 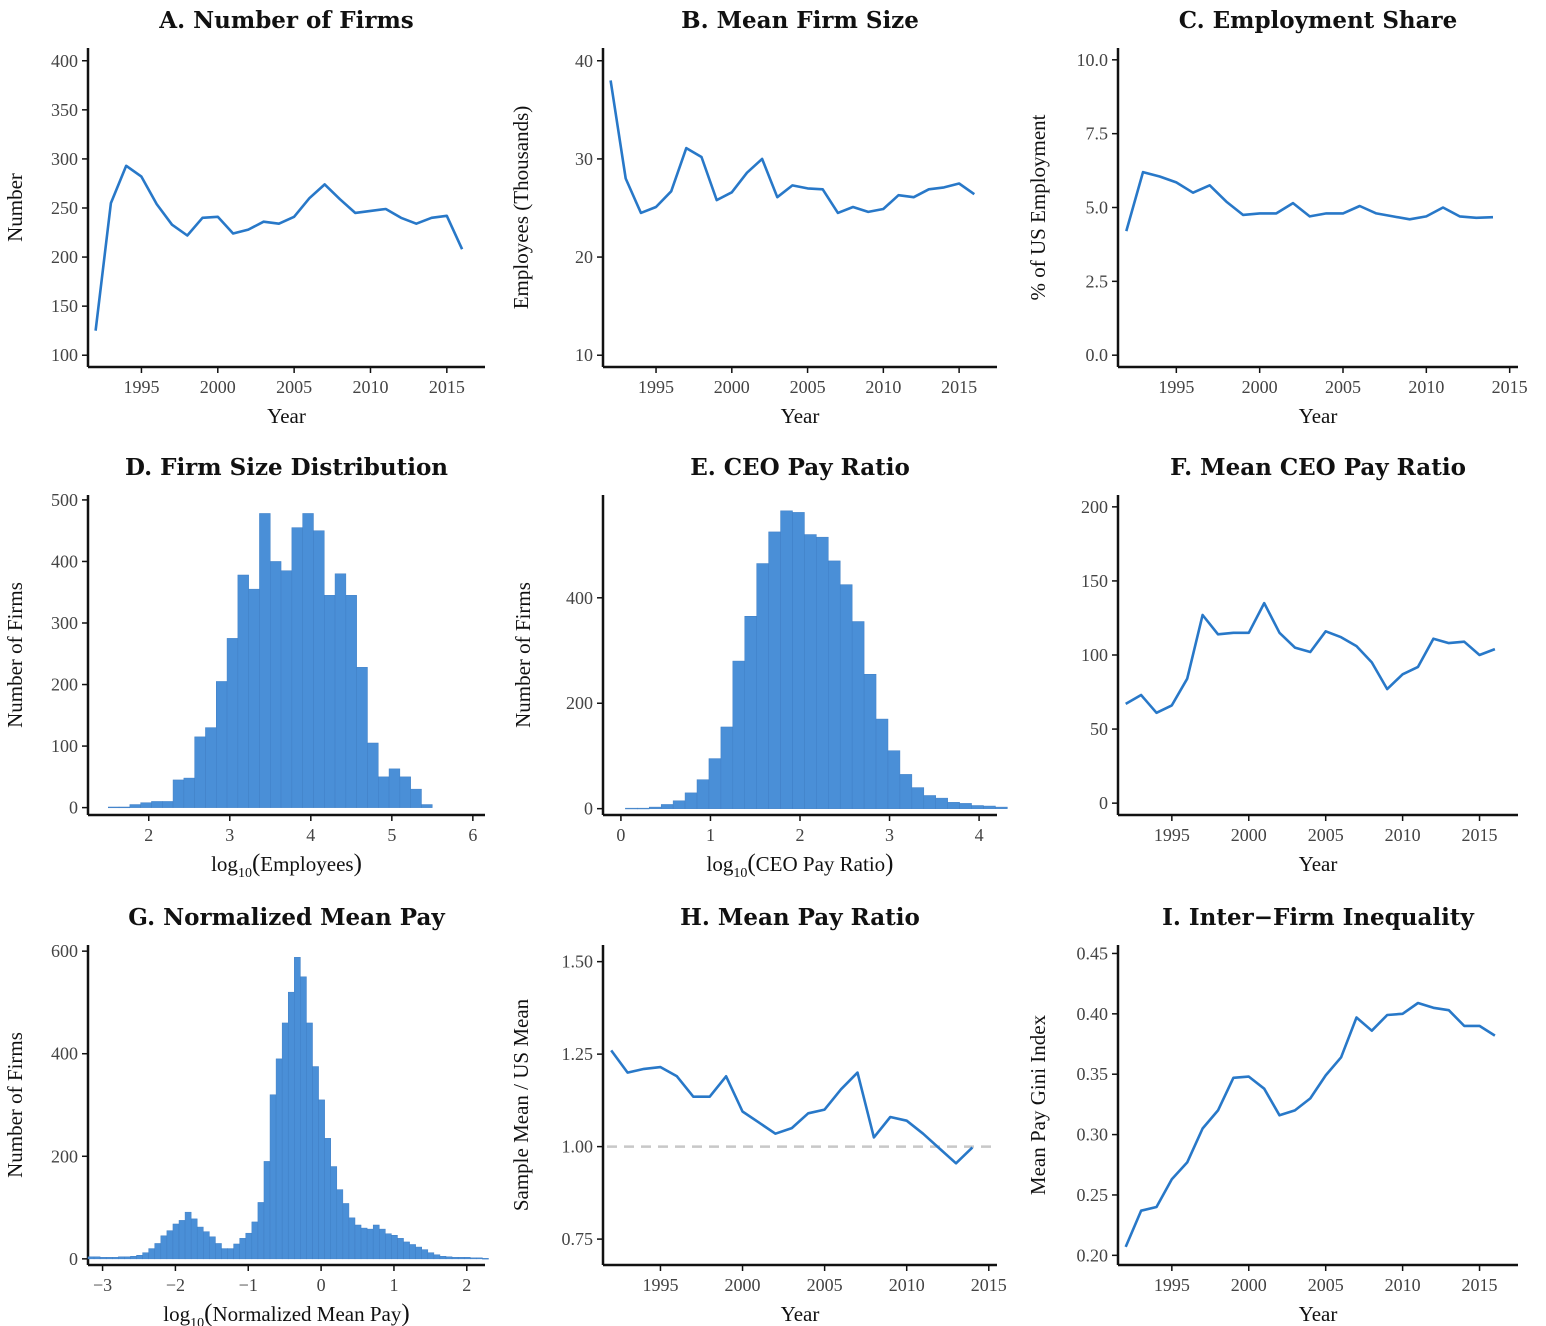 I want to click on y-tick-label: 0.30, so click(x=1093, y=1135).